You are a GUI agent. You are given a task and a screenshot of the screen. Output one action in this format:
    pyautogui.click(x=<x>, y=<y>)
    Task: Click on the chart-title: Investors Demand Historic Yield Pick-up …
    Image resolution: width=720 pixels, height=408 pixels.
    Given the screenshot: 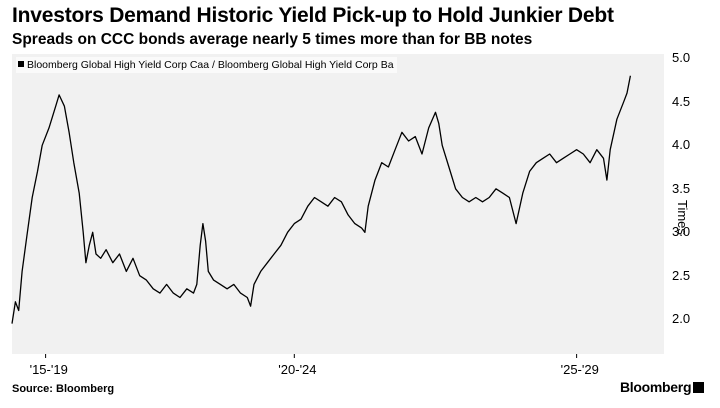 What is the action you would take?
    pyautogui.click(x=313, y=15)
    